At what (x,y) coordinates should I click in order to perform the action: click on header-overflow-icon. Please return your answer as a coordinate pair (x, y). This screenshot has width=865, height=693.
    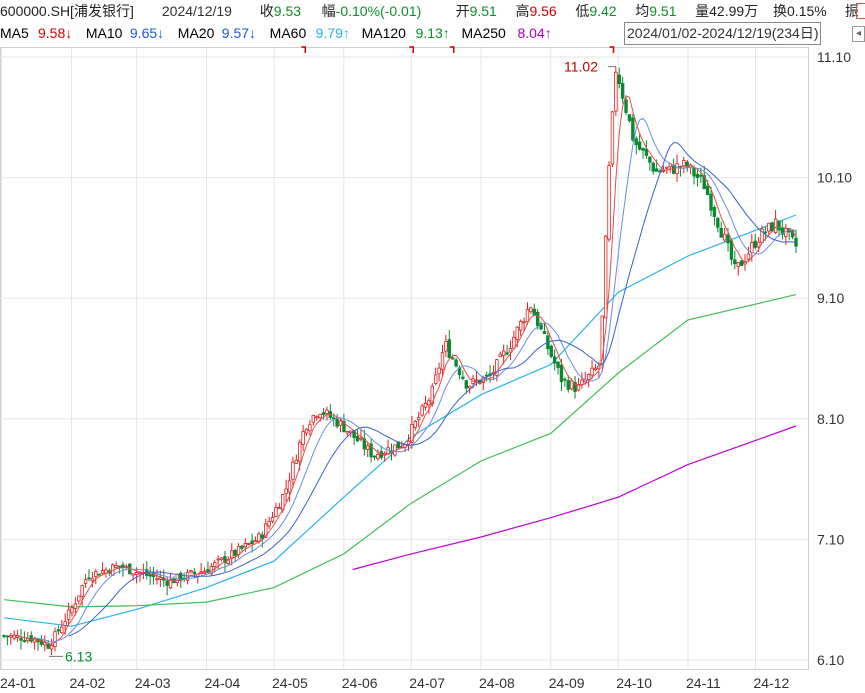
    Looking at the image, I should click on (860, 11).